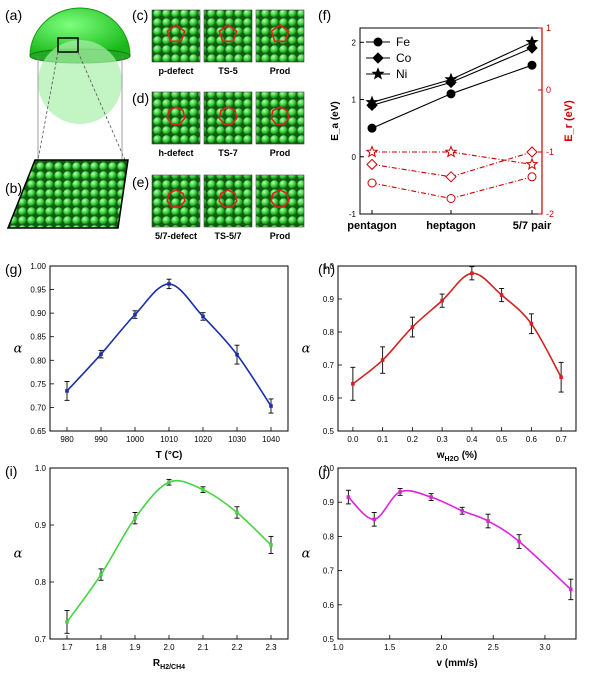  Describe the element at coordinates (38, 266) in the screenshot. I see `y-tick-label: 1.00` at that location.